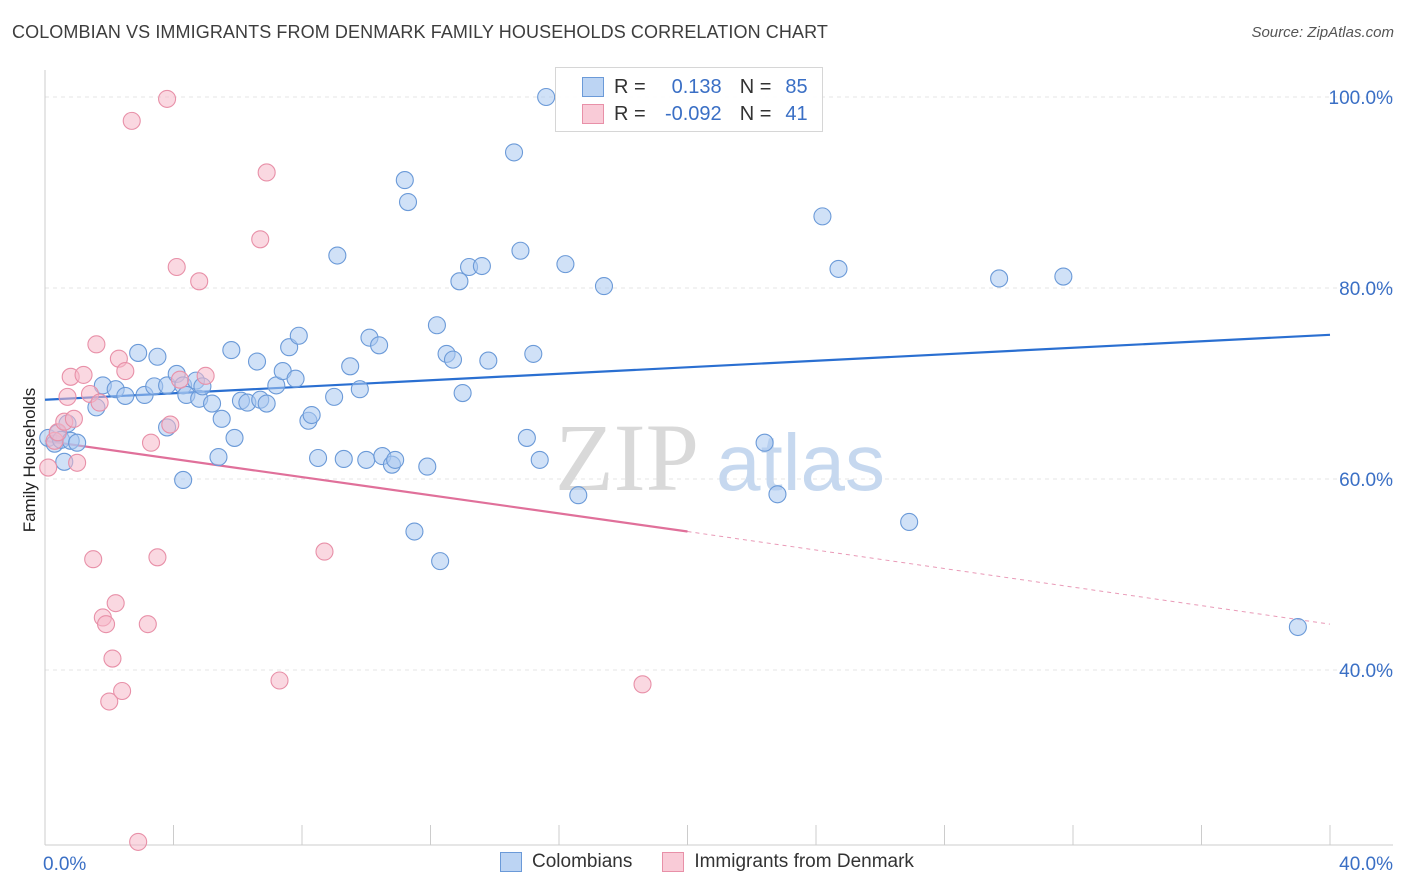 This screenshot has height=892, width=1406. I want to click on legend-row-denmark: R = -0.092 N = 41, so click(695, 114).